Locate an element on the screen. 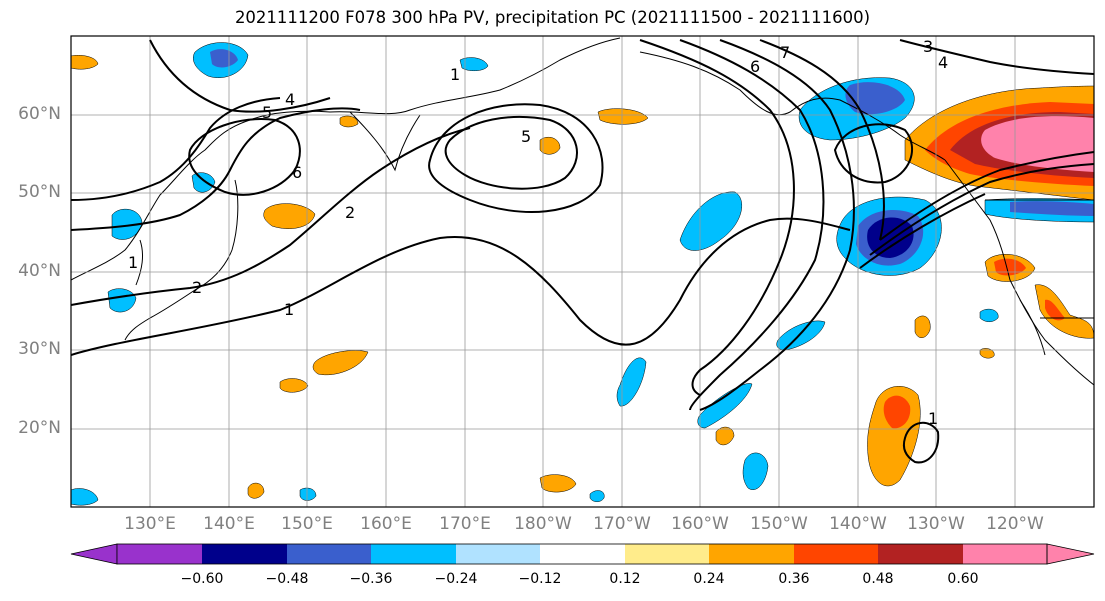 The width and height of the screenshot is (1105, 601). colorbar-min-extension is located at coordinates (94, 554).